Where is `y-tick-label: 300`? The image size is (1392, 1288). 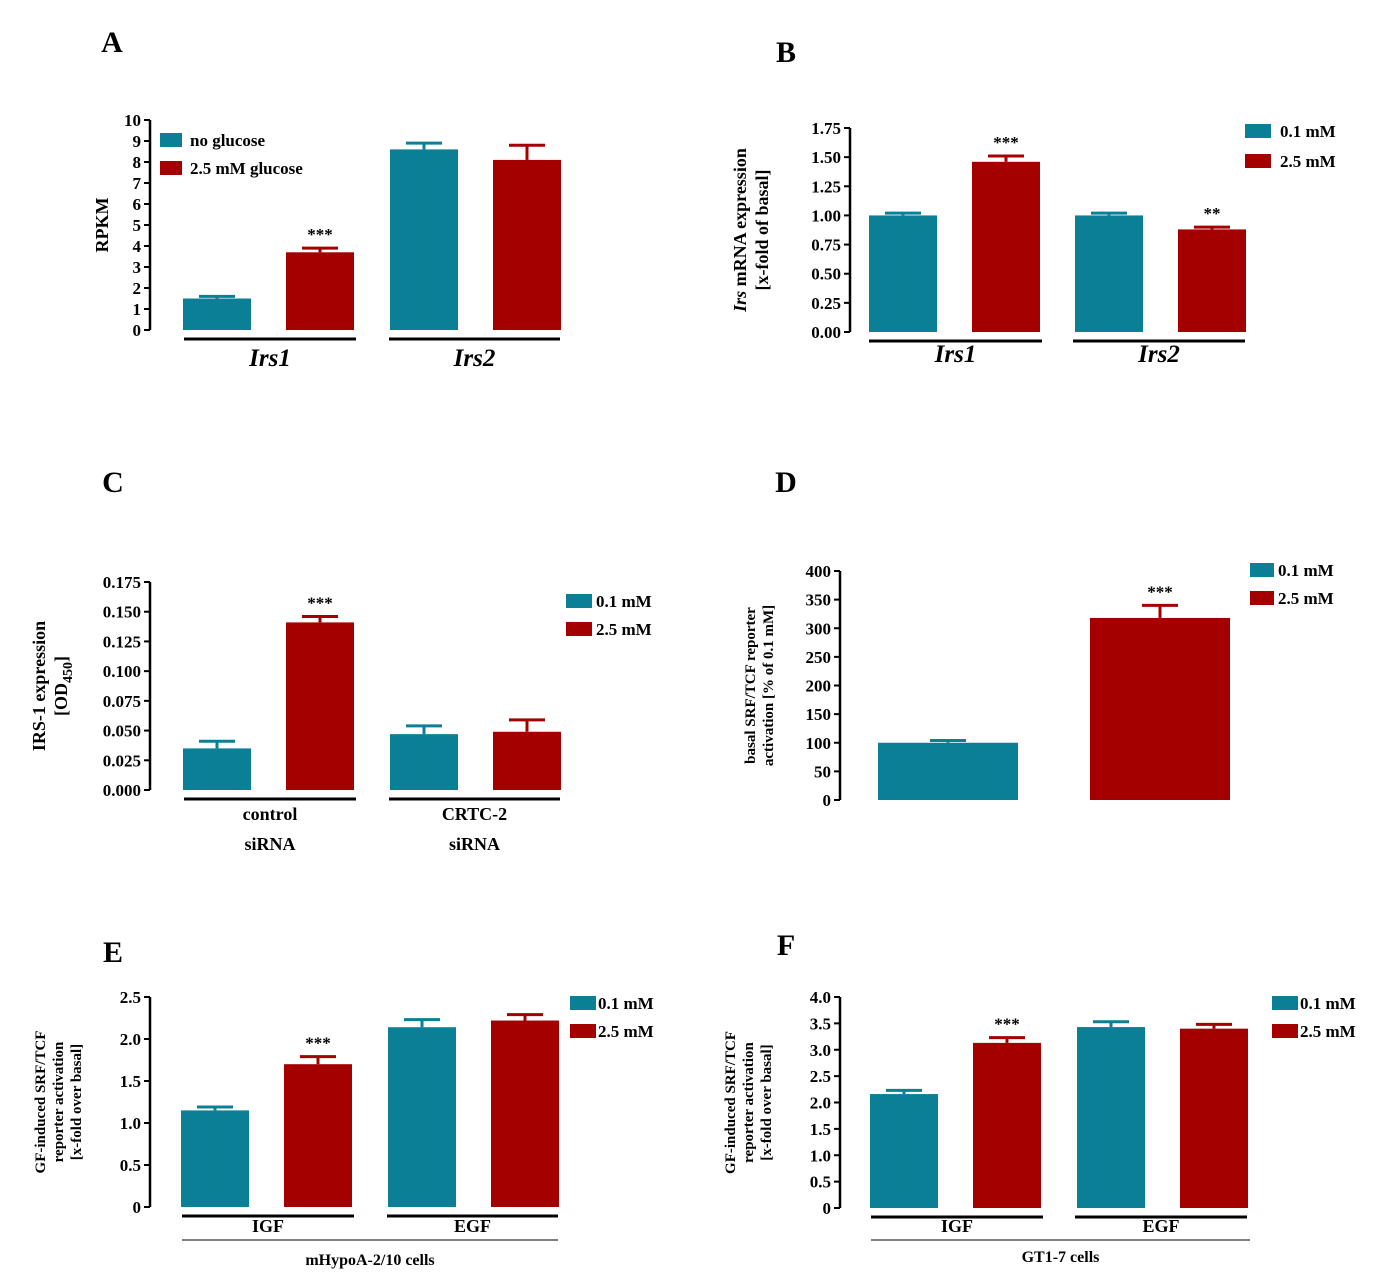
y-tick-label: 300 is located at coordinates (819, 628).